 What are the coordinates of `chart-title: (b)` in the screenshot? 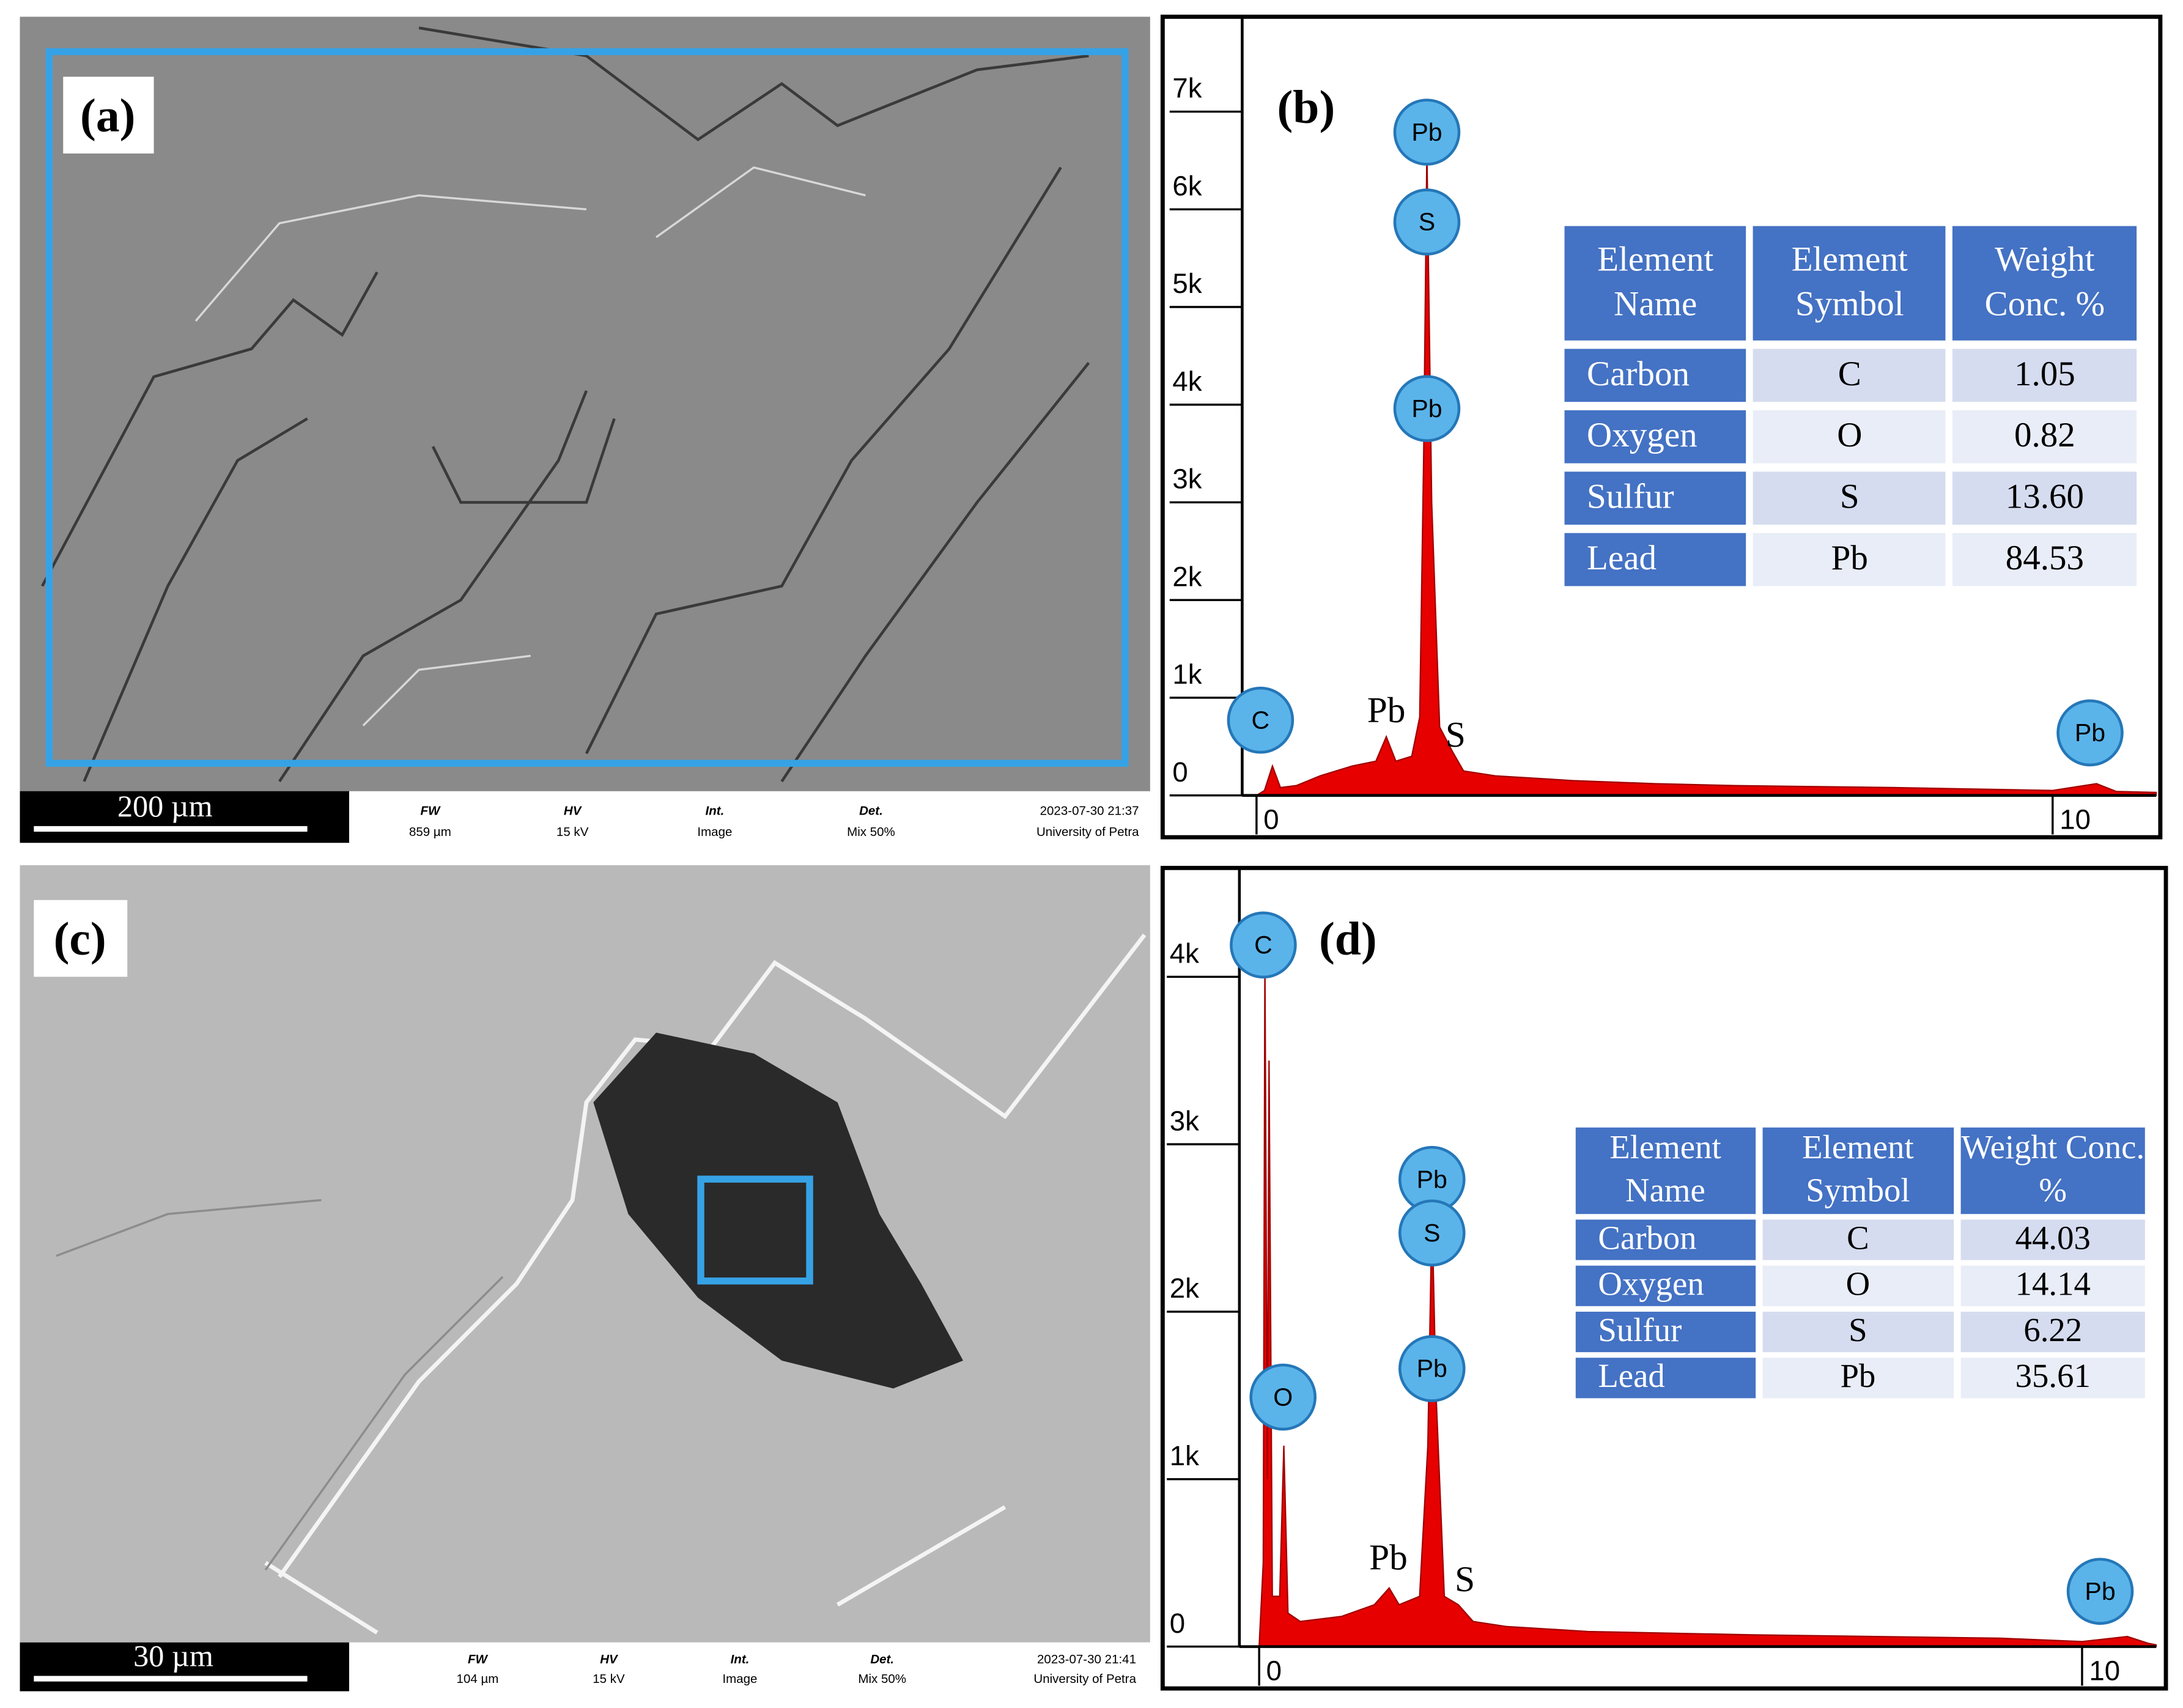 It's located at (1306, 107).